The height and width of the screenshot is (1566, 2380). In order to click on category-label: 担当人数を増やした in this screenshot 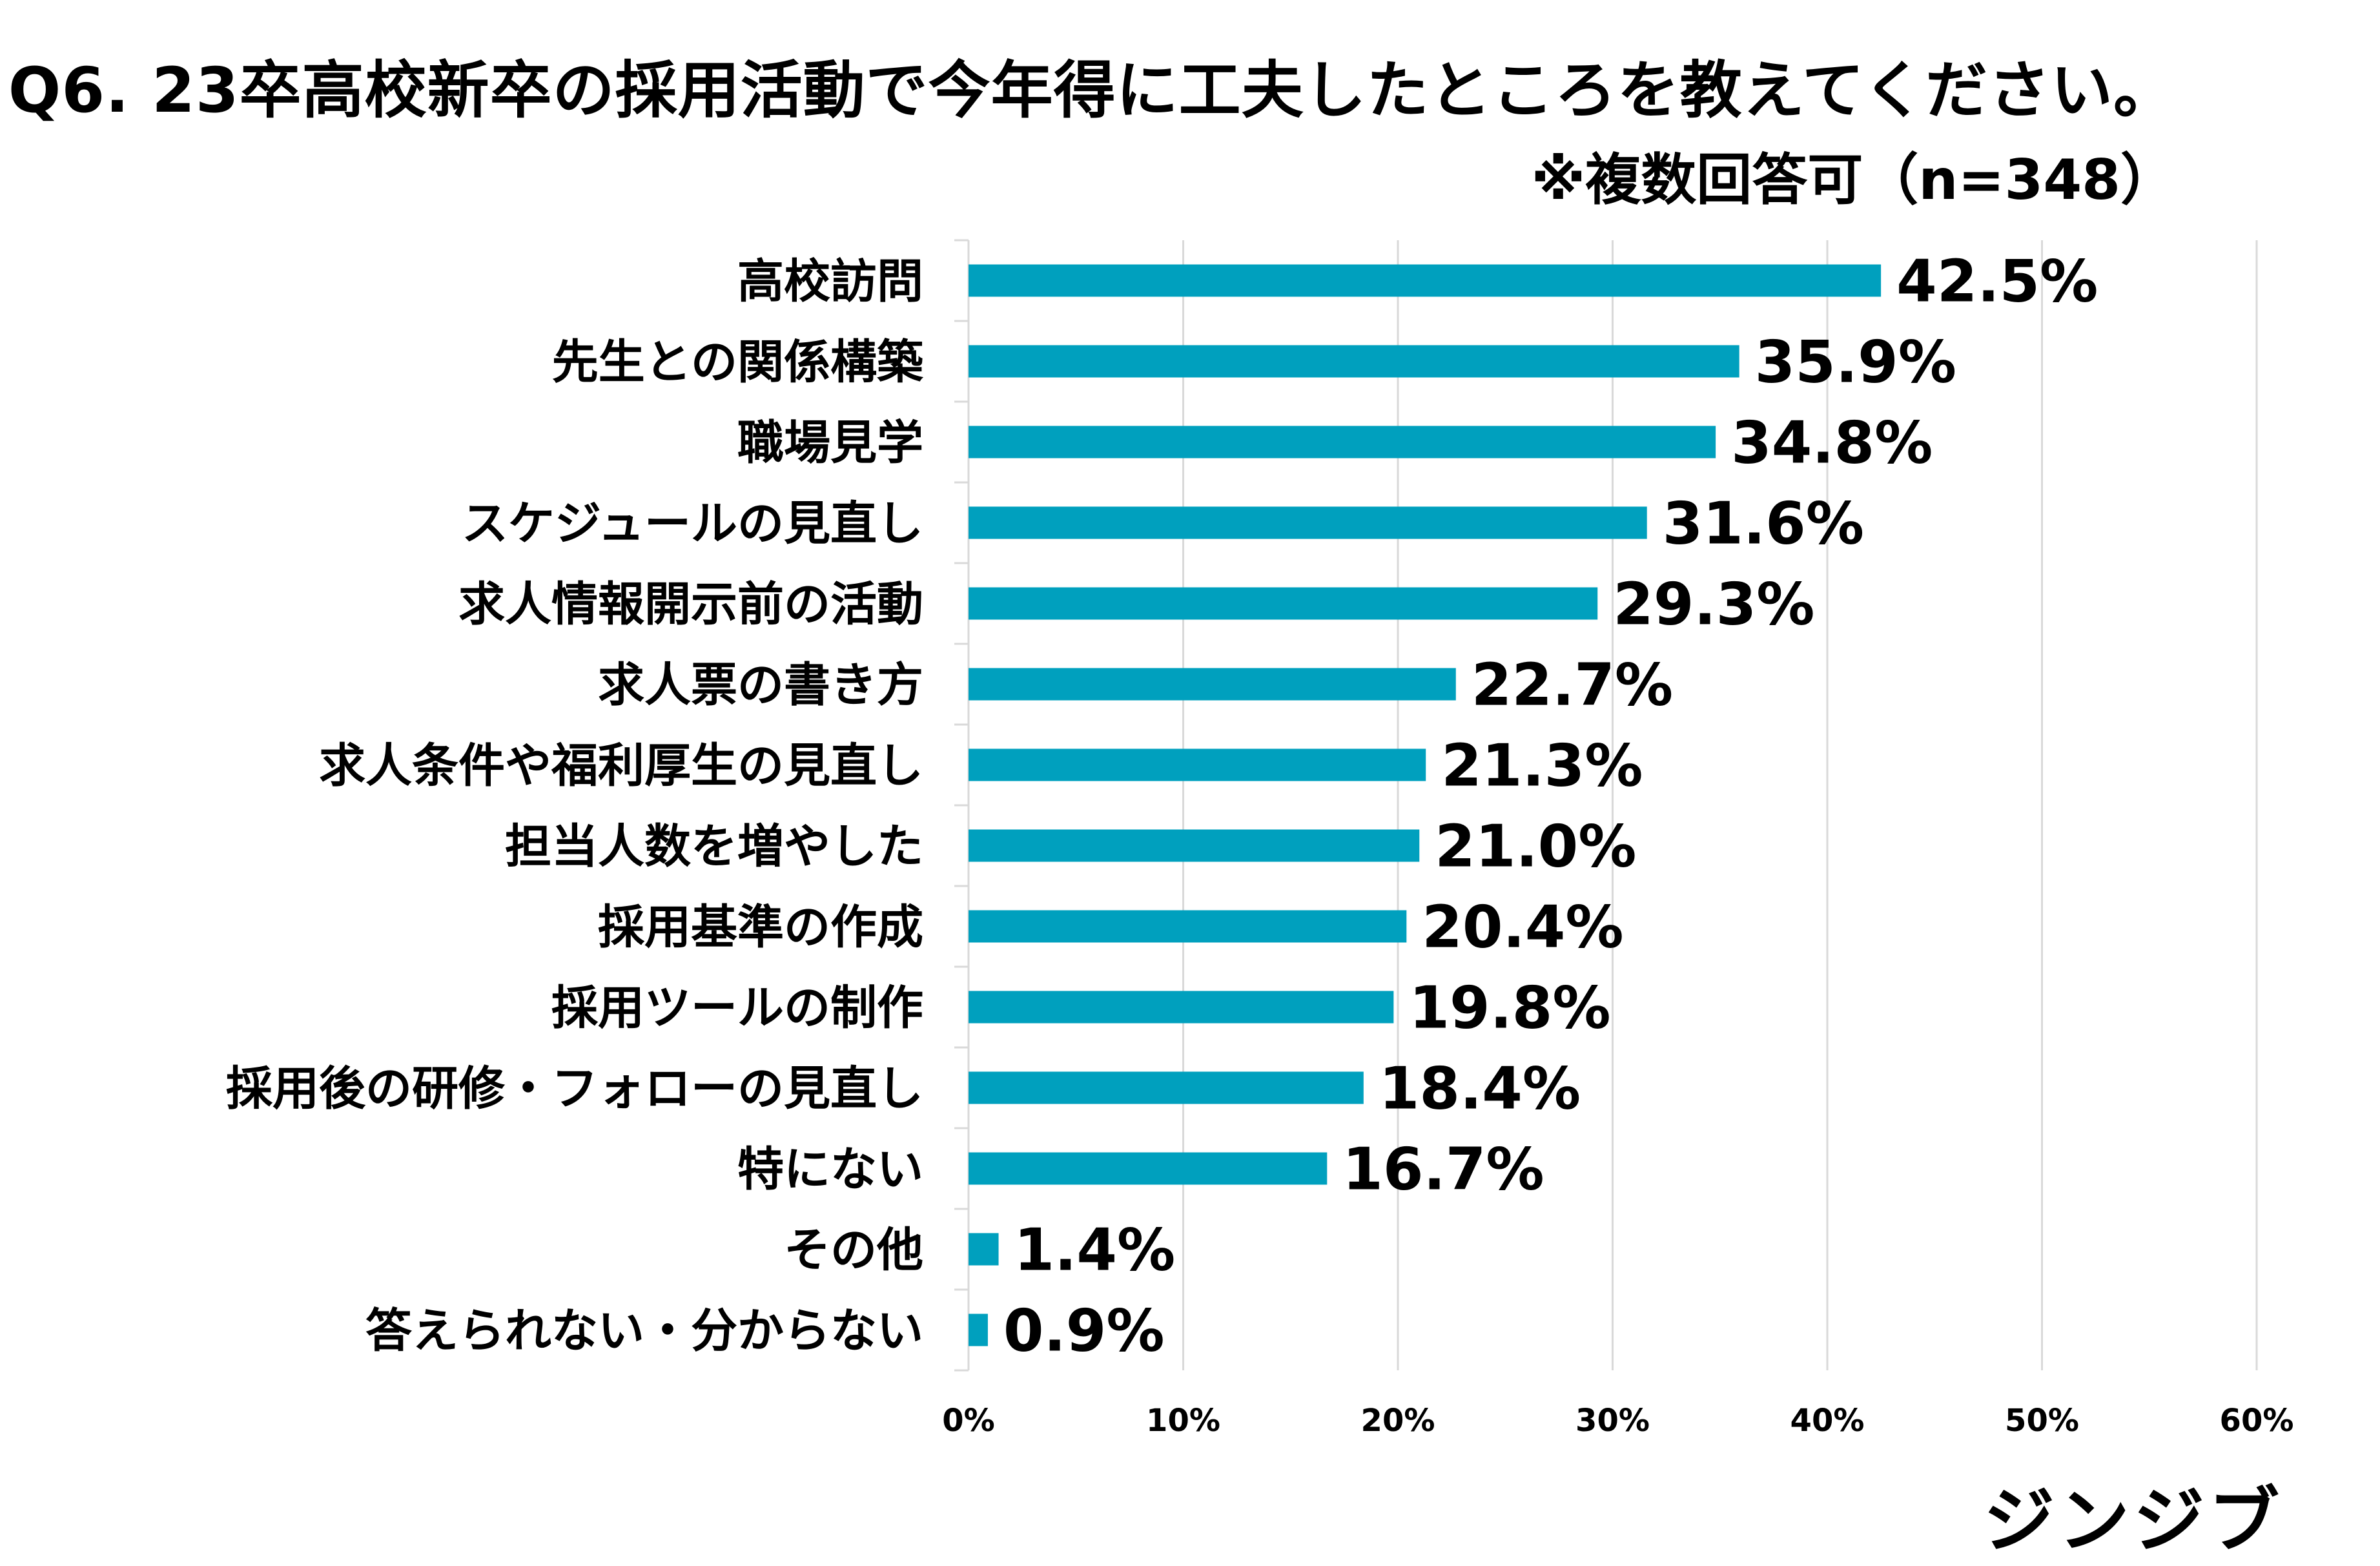, I will do `click(714, 846)`.